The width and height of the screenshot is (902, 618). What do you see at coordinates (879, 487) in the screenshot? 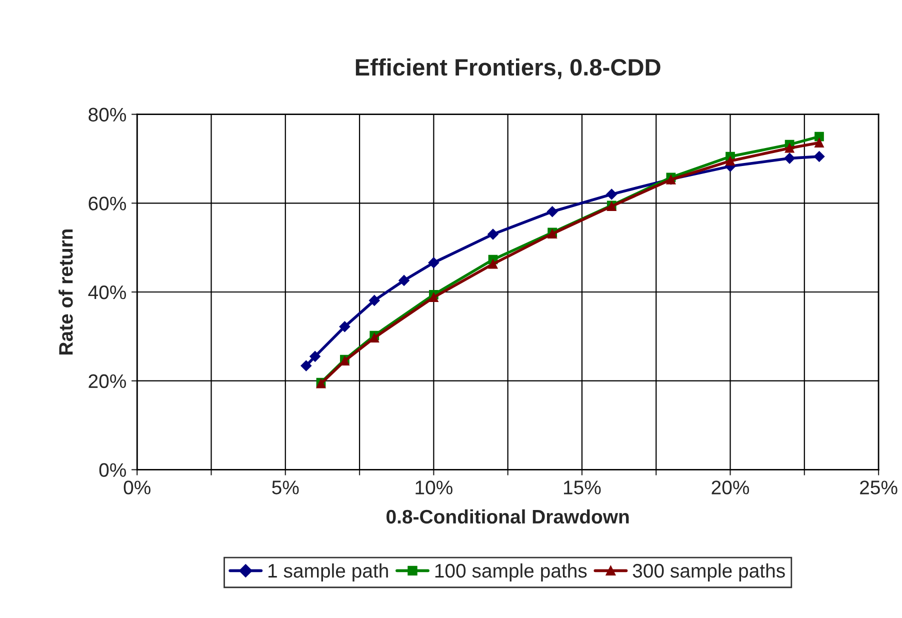
I see `x-tick-label: 25%` at bounding box center [879, 487].